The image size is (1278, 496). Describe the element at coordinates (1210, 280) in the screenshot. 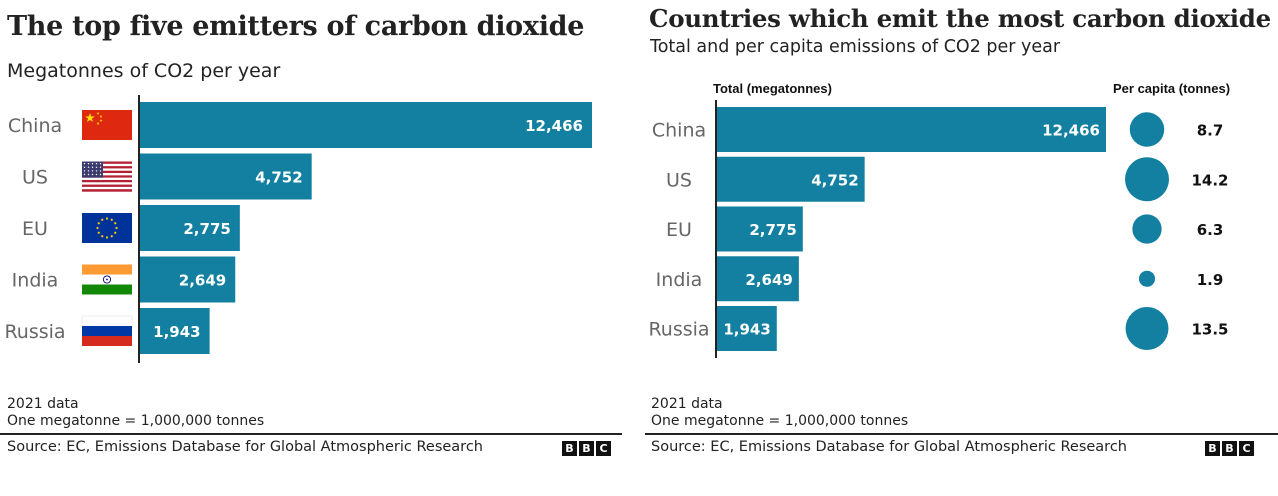

I see `per-capita-label: 1.9` at that location.